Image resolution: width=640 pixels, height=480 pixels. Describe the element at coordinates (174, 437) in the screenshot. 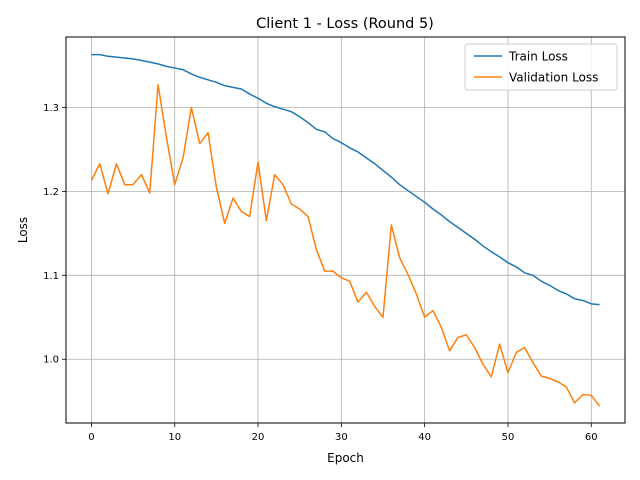

I see `x-tick-label: 10` at that location.